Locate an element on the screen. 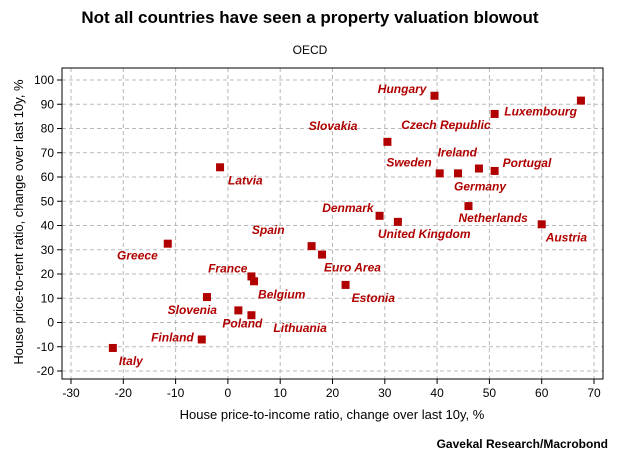 The height and width of the screenshot is (465, 620). point-label: Luxembourg is located at coordinates (540, 112).